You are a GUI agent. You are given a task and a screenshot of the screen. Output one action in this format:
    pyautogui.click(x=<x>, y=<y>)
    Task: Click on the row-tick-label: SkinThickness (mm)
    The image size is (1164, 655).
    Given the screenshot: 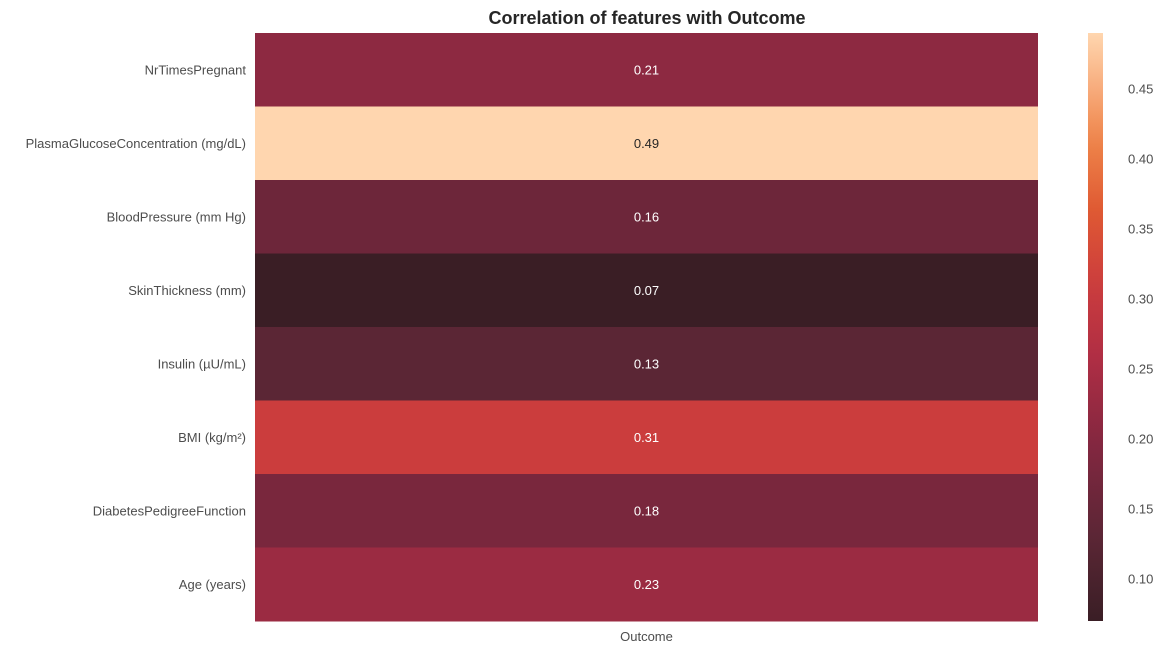 What is the action you would take?
    pyautogui.click(x=187, y=290)
    